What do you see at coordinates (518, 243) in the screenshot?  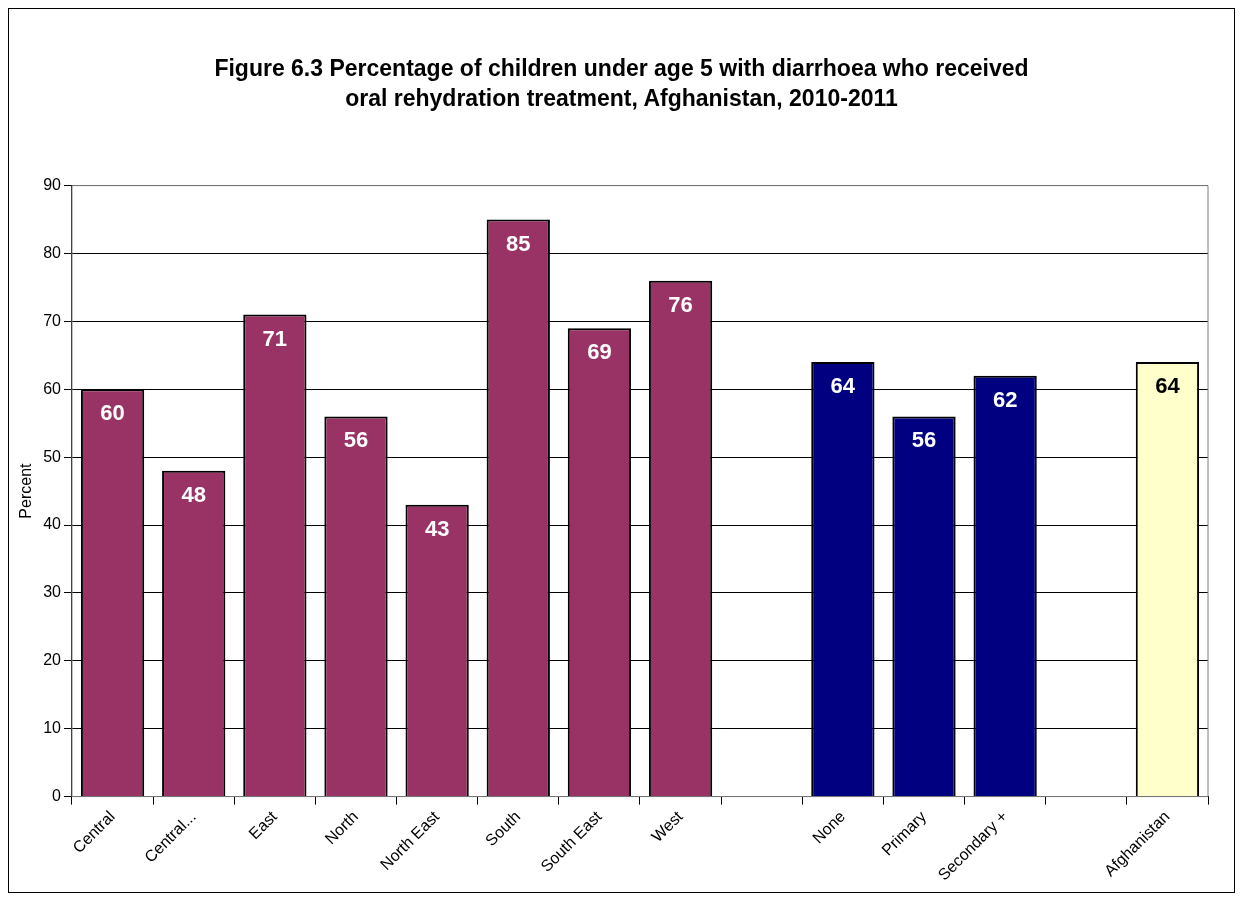 I see `data-label: 85` at bounding box center [518, 243].